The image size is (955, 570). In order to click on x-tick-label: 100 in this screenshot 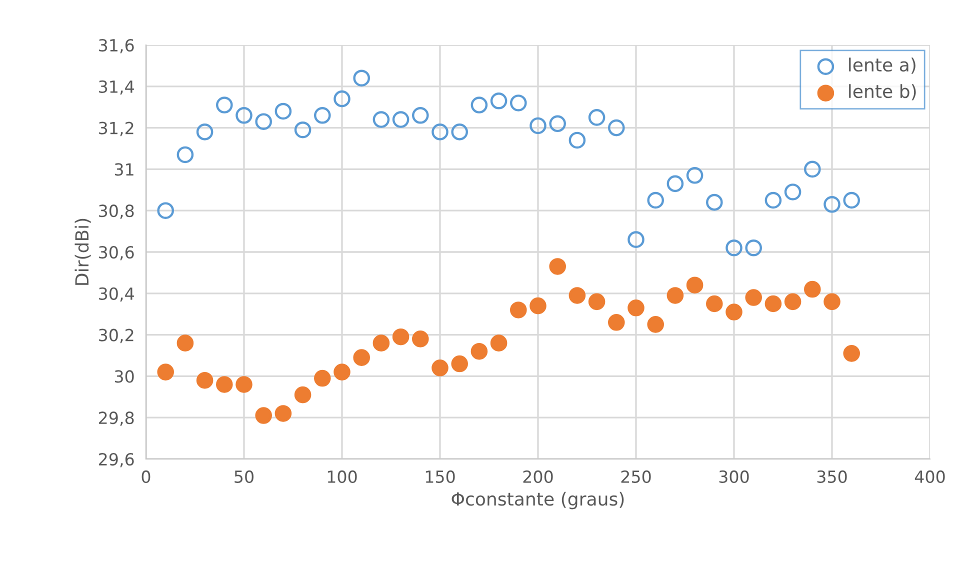, I will do `click(342, 477)`.